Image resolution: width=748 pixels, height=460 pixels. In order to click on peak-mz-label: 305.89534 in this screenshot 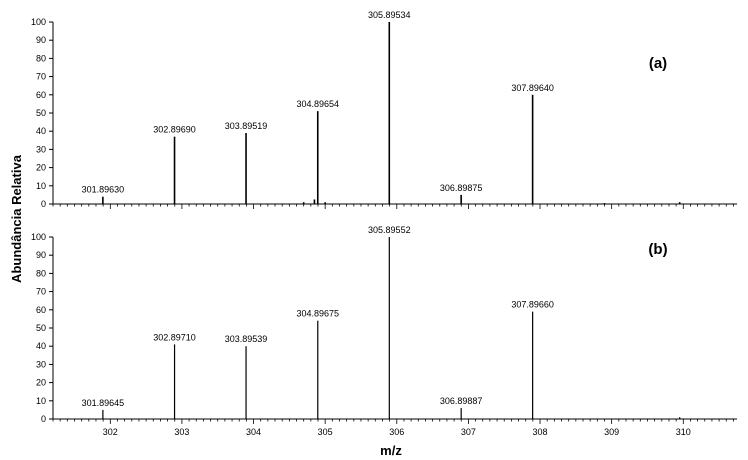, I will do `click(389, 15)`.